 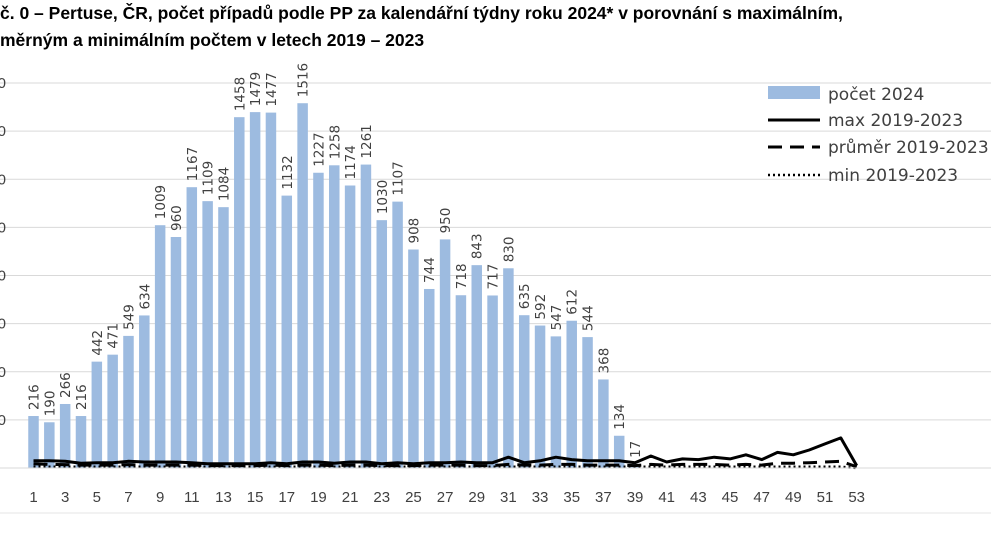 I want to click on data-label-week-9: 1009, so click(x=161, y=202).